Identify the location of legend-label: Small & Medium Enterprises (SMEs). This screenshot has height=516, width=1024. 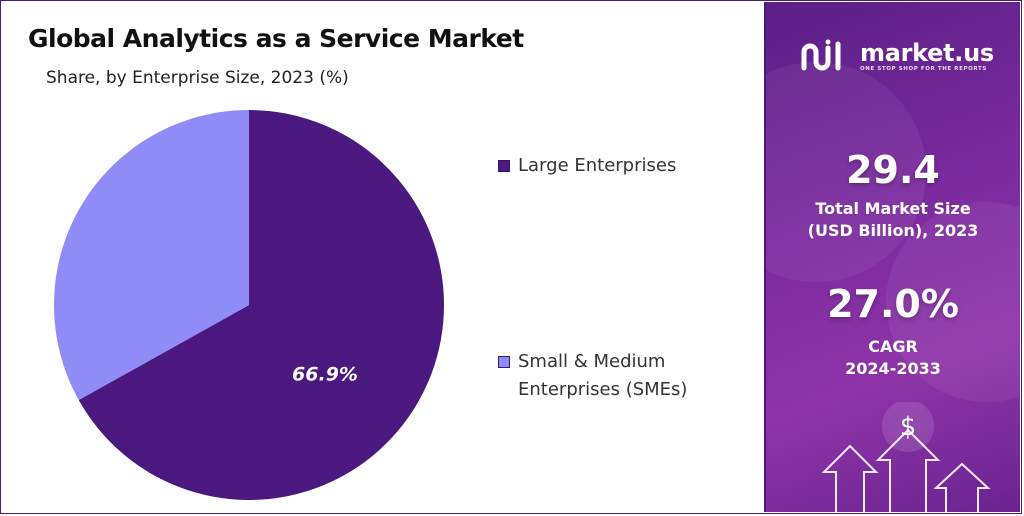
(603, 375).